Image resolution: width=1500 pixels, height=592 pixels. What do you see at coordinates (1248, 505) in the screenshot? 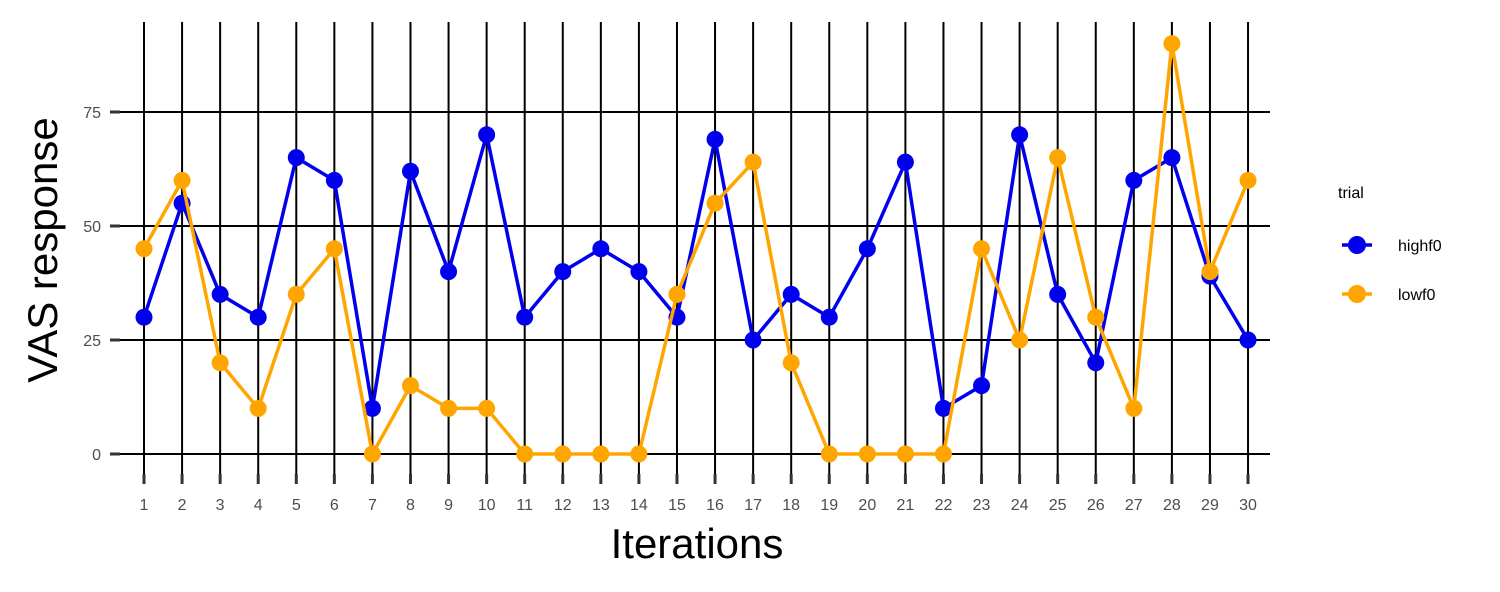
I see `x-tick-label: 30` at bounding box center [1248, 505].